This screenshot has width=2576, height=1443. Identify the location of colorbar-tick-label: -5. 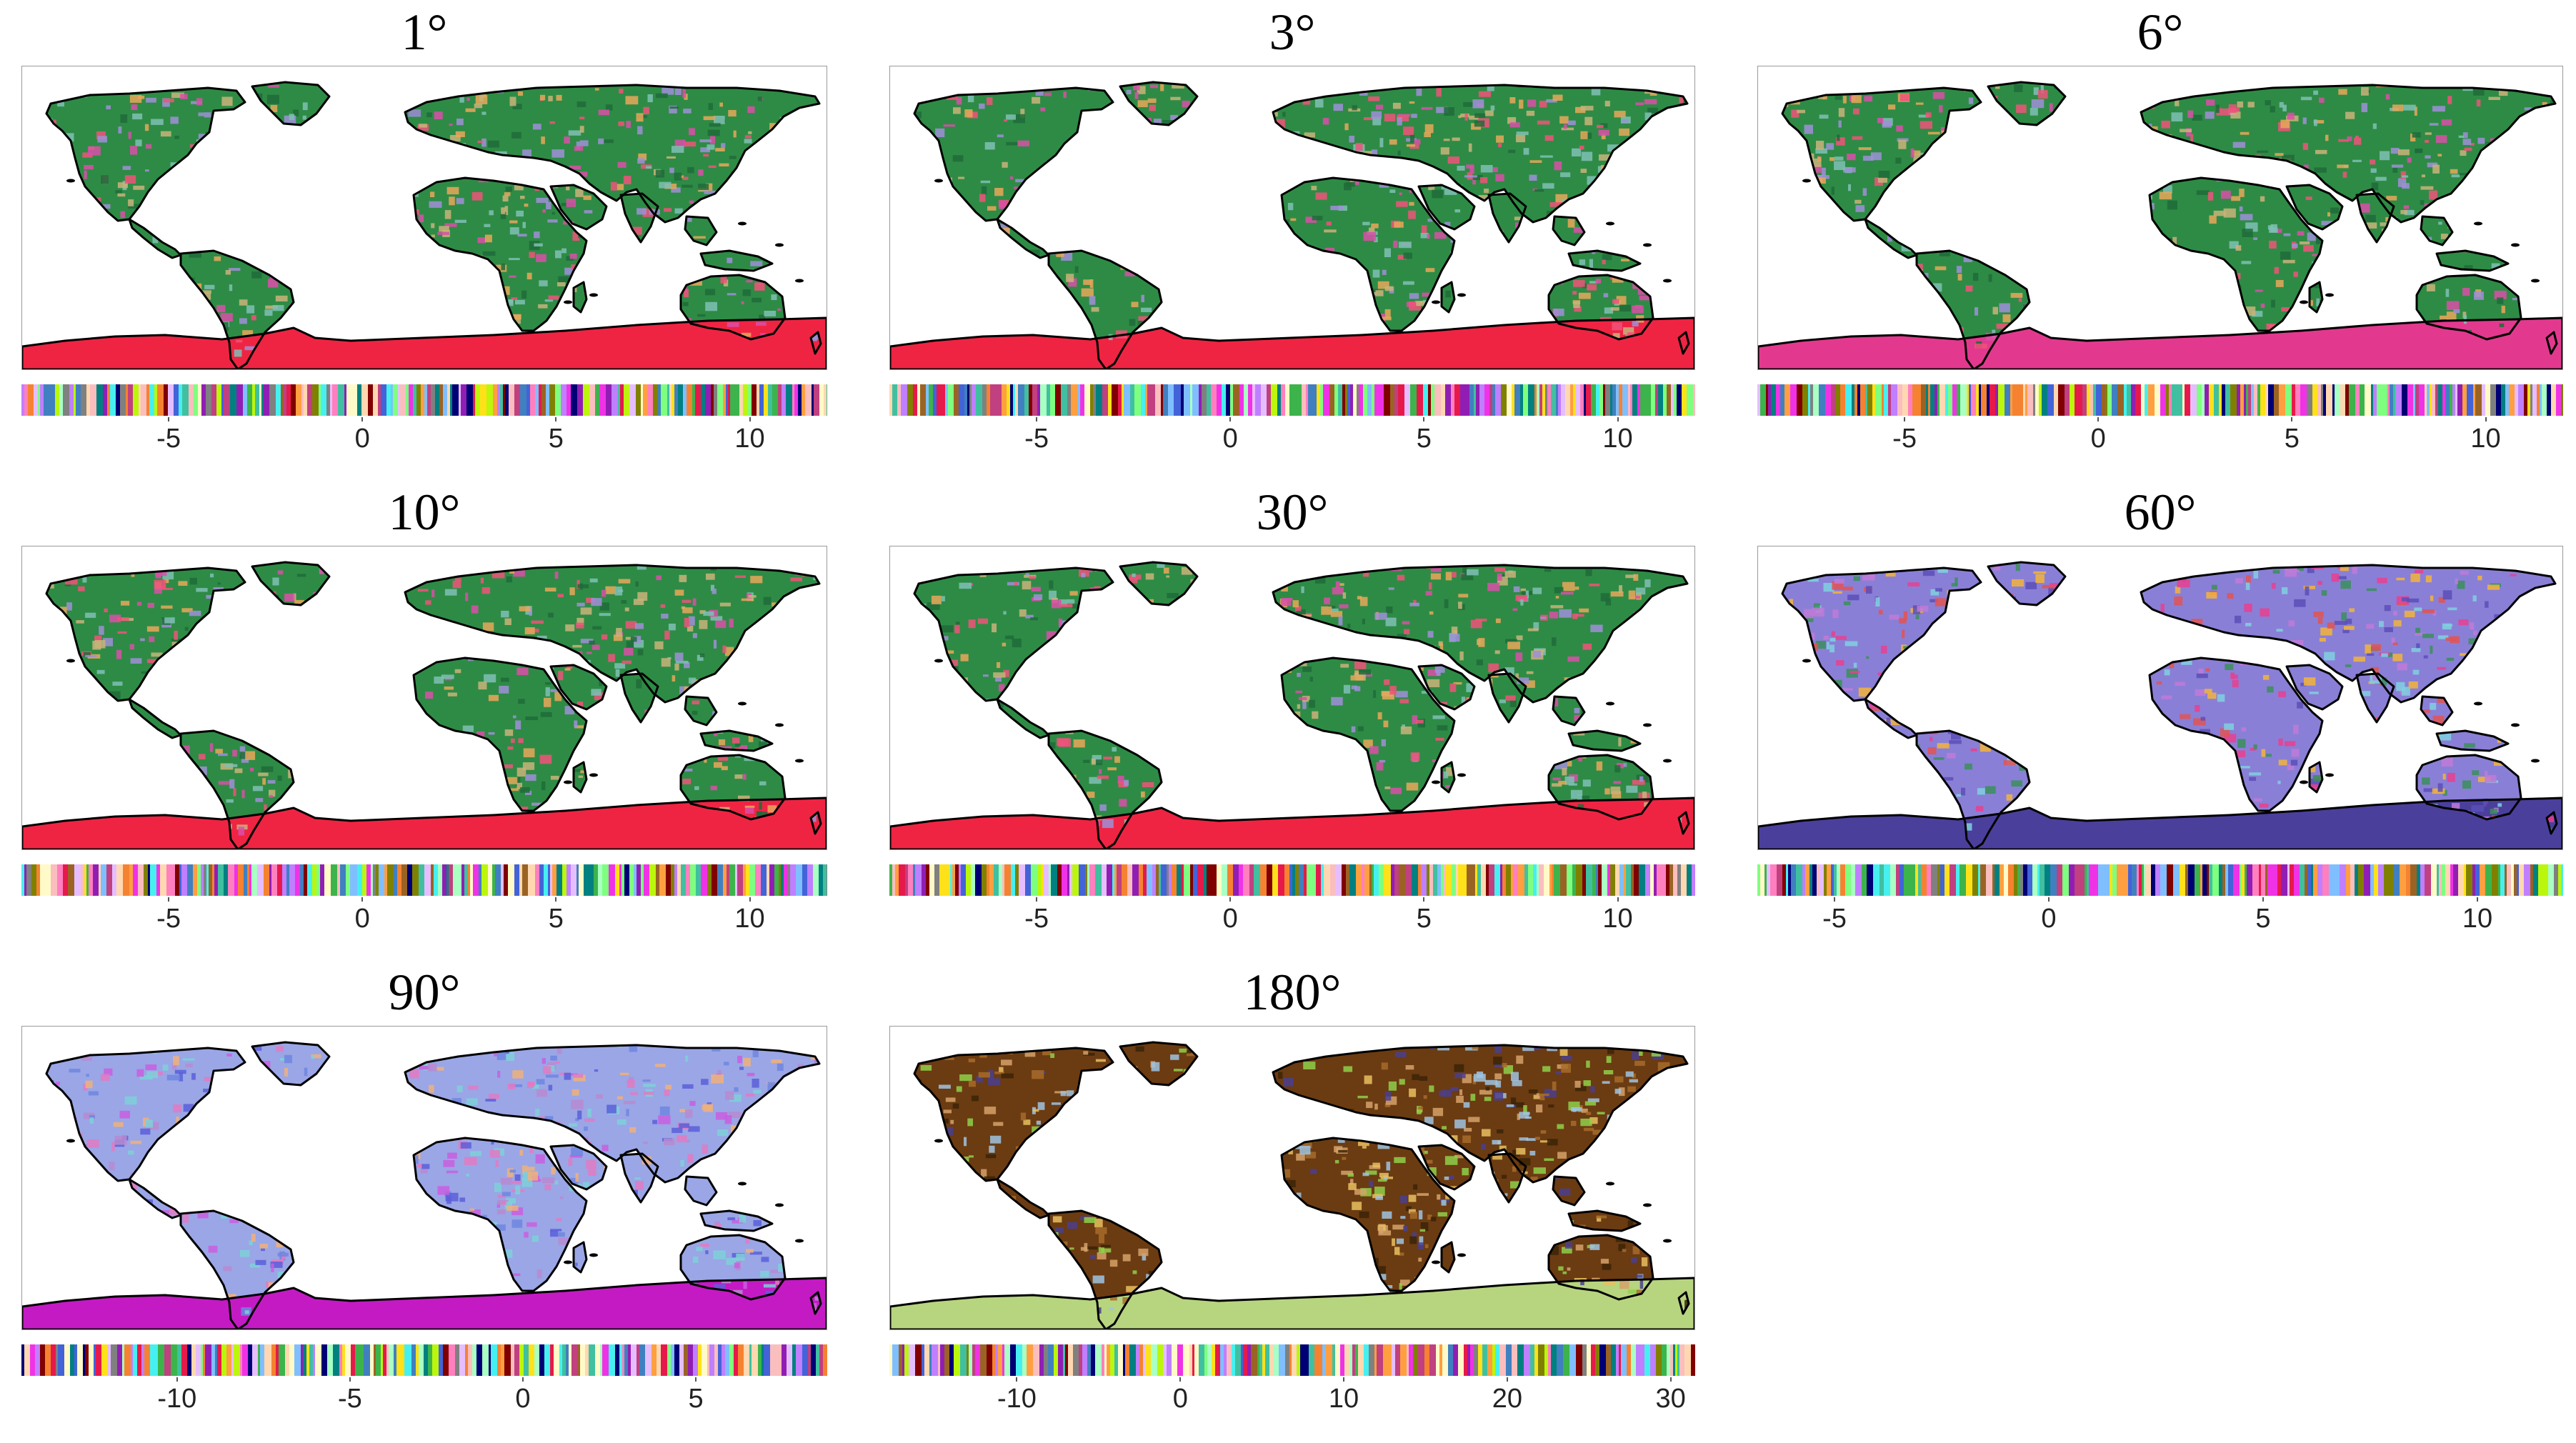
(350, 1399).